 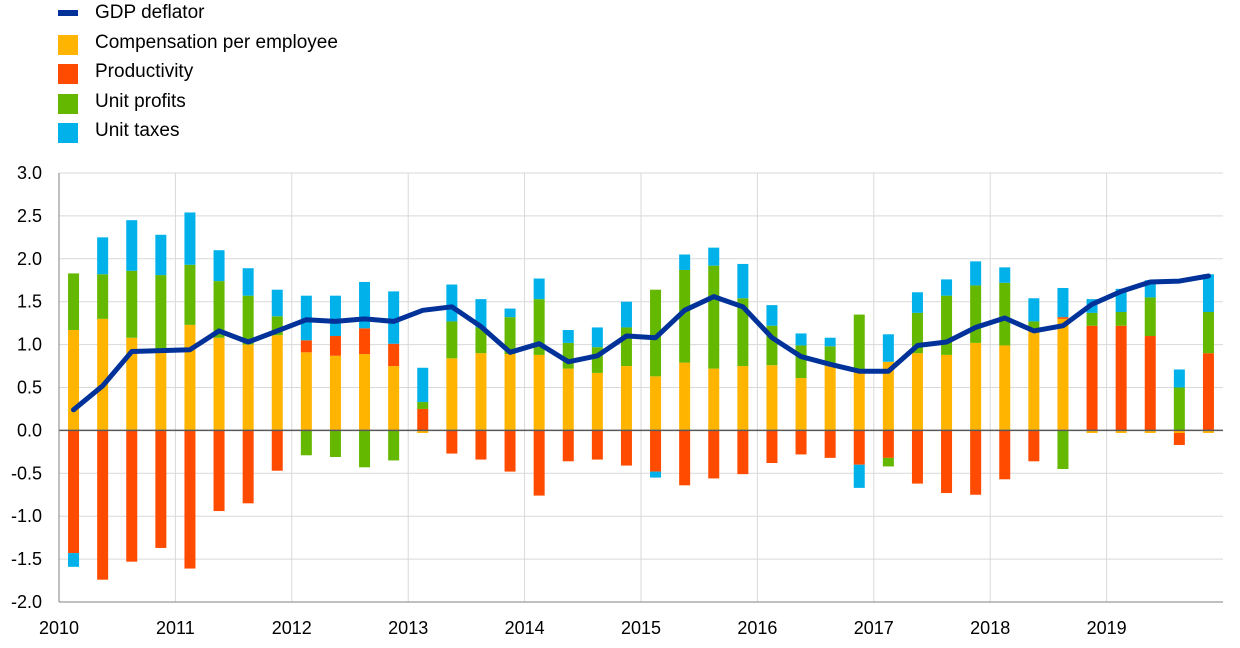 I want to click on x-tick-label: 2018, so click(x=990, y=628).